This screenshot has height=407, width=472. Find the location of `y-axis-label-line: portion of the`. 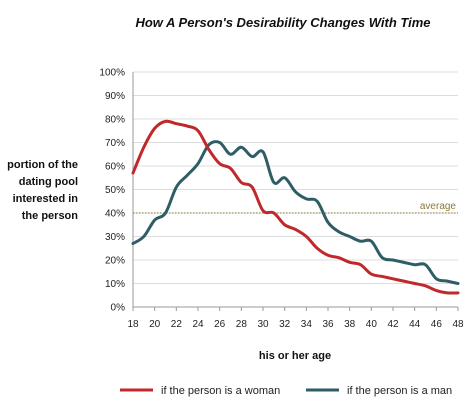

y-axis-label-line: portion of the is located at coordinates (42, 165).